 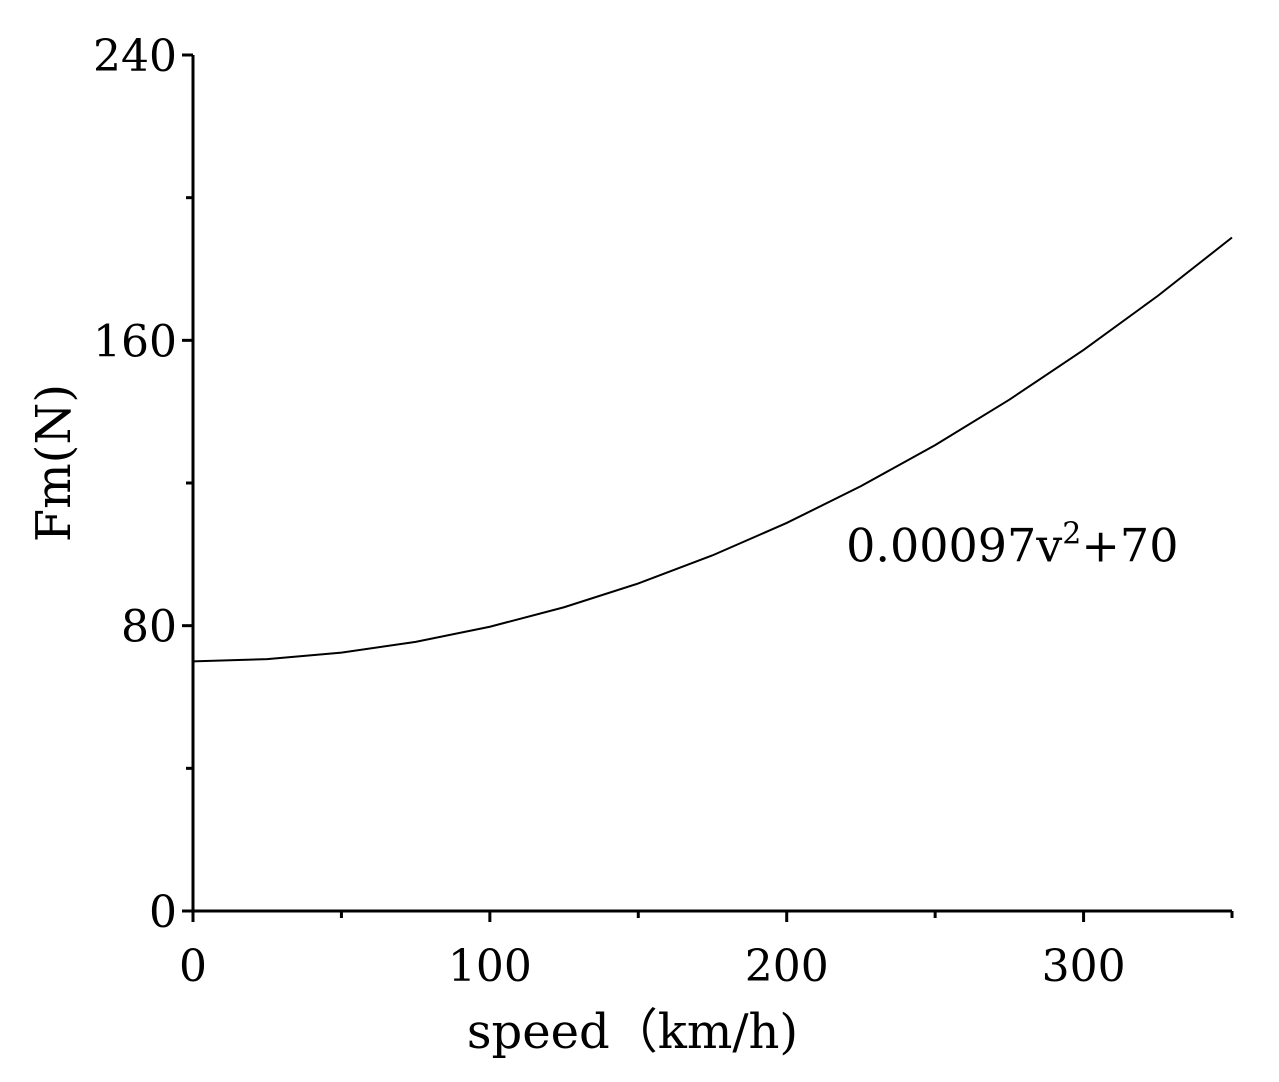 What do you see at coordinates (954, 545) in the screenshot?
I see `equation-base: 0.00097v` at bounding box center [954, 545].